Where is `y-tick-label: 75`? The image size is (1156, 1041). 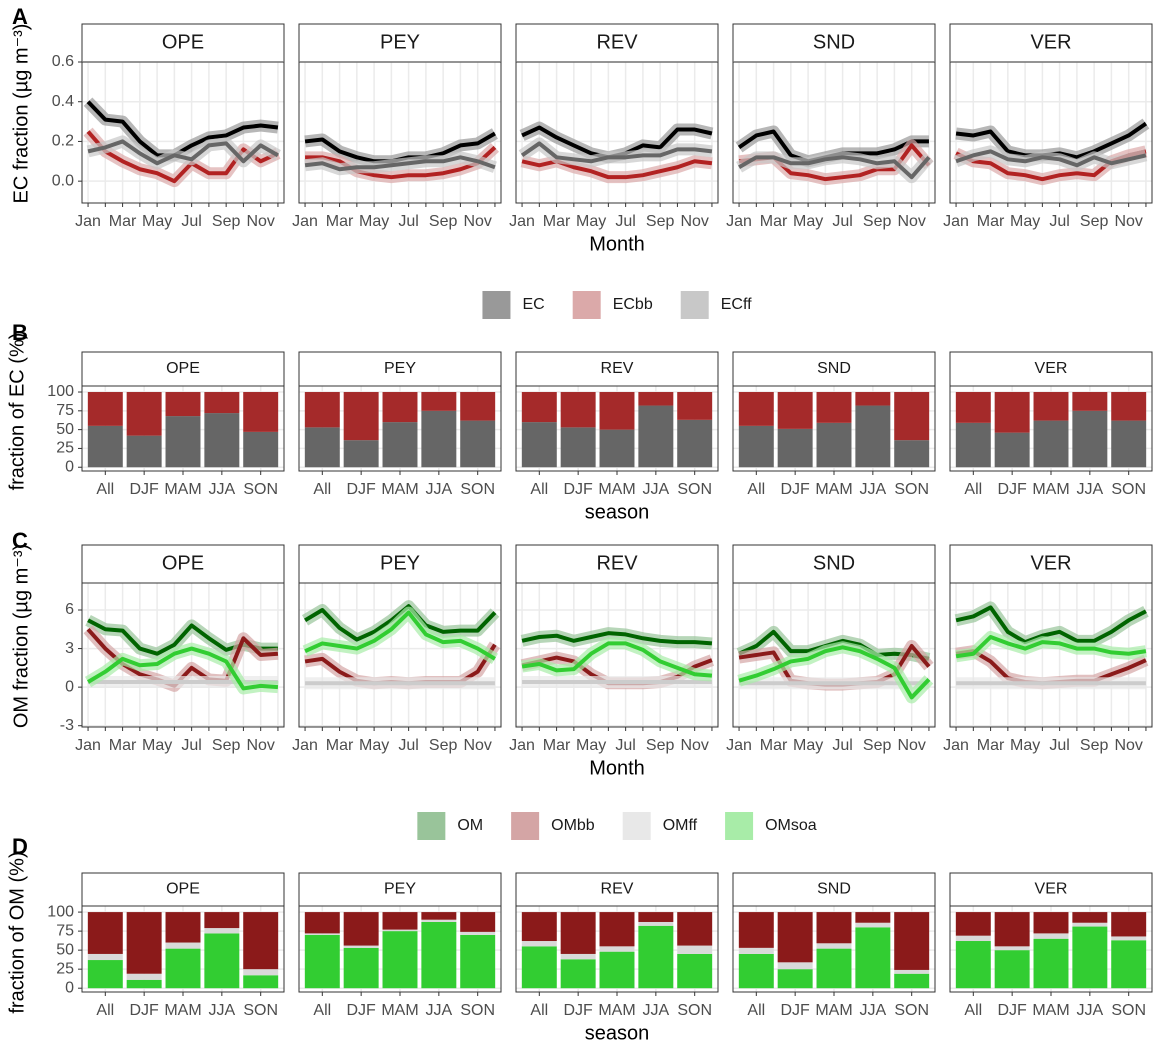 y-tick-label: 75 is located at coordinates (65, 410).